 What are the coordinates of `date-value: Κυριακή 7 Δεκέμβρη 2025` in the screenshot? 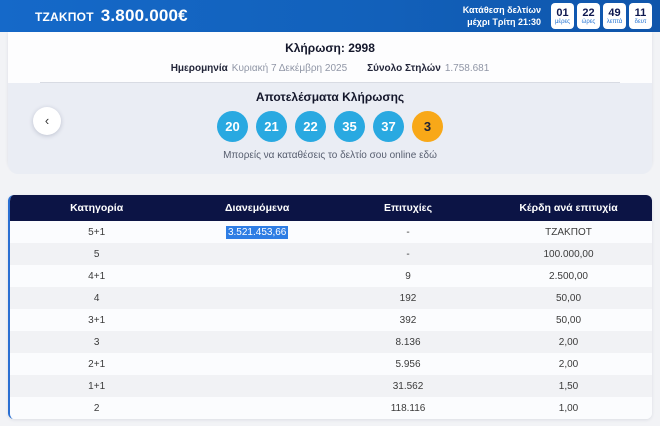 It's located at (289, 68).